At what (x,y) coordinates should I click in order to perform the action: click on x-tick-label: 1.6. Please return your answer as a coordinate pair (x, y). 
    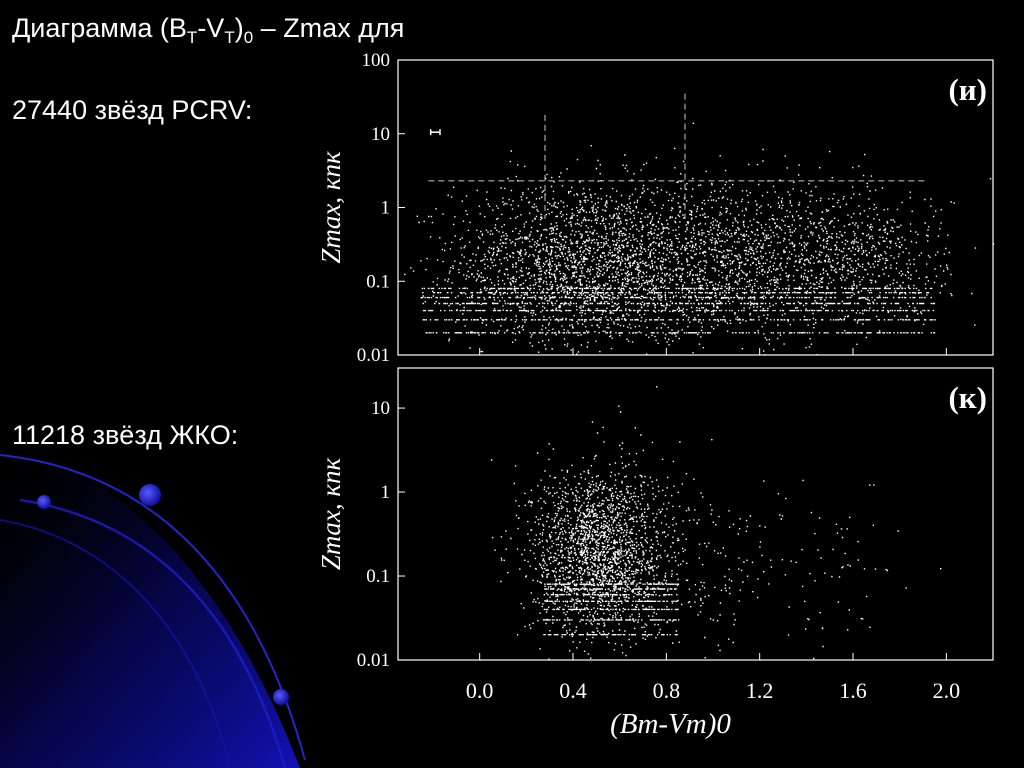
    Looking at the image, I should click on (853, 690).